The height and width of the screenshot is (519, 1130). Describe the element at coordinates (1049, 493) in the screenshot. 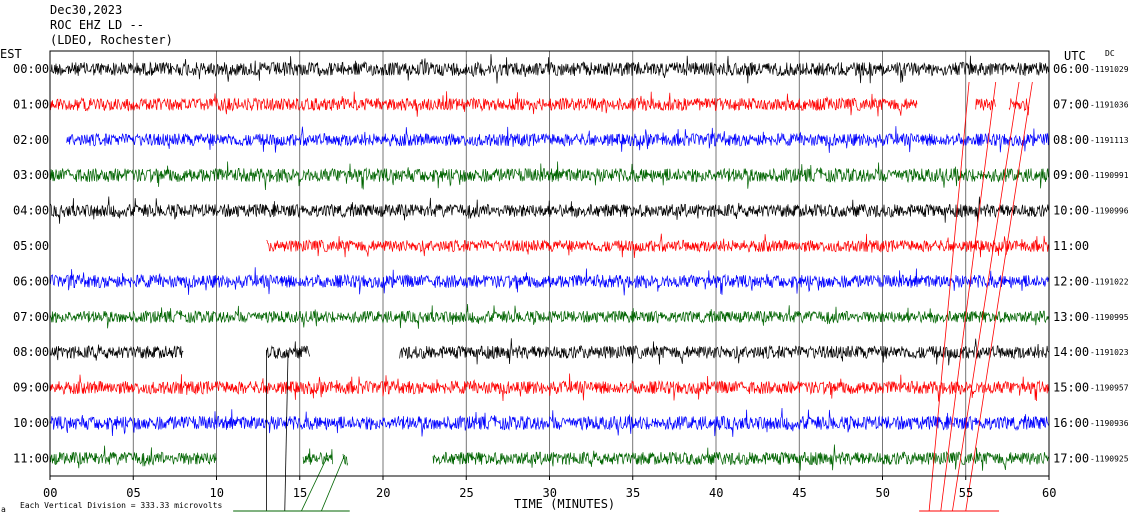

I see `x-tick-label: 60` at that location.